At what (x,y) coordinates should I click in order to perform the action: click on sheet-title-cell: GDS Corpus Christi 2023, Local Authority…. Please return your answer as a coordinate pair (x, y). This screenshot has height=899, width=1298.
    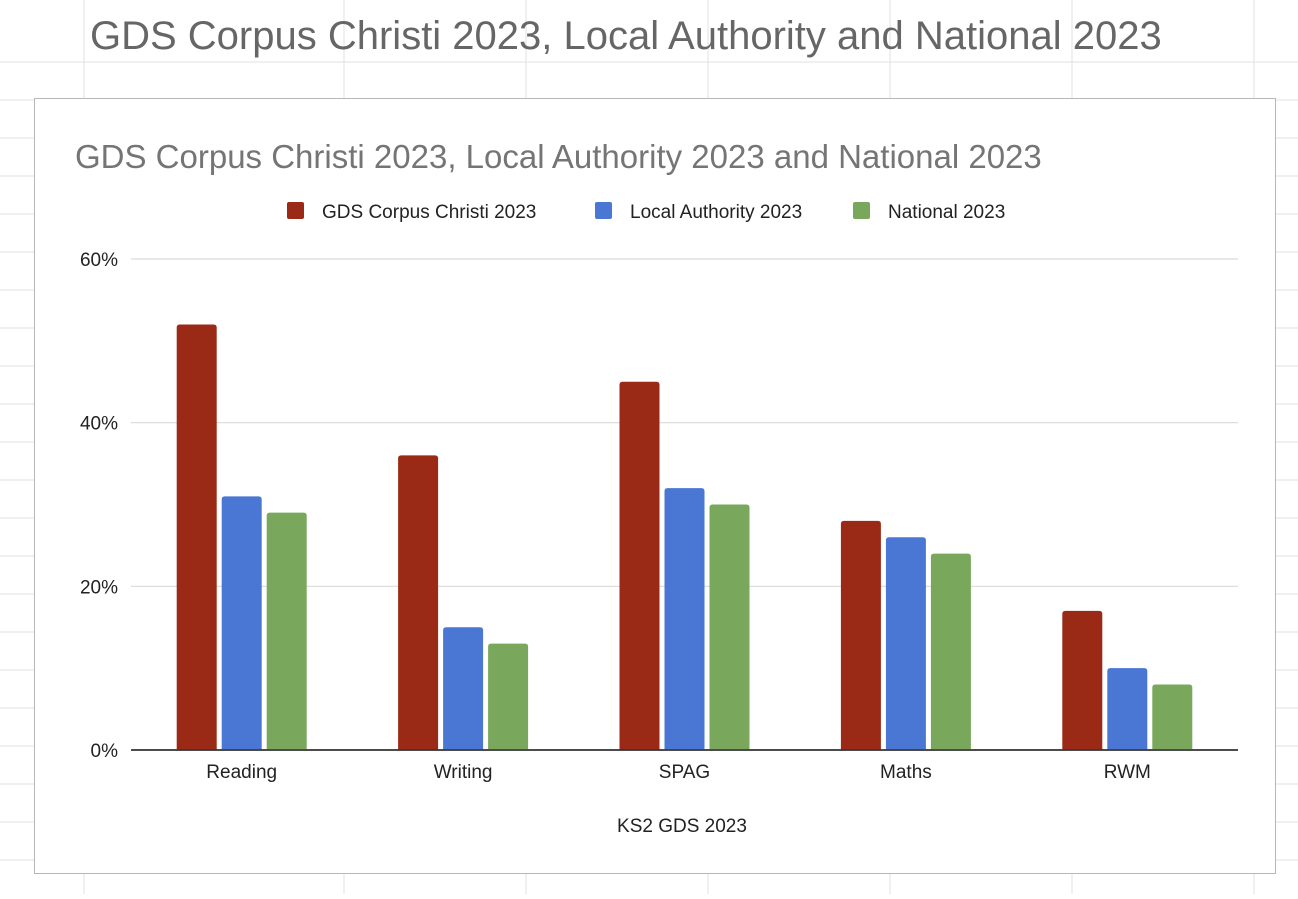
    Looking at the image, I should click on (626, 36).